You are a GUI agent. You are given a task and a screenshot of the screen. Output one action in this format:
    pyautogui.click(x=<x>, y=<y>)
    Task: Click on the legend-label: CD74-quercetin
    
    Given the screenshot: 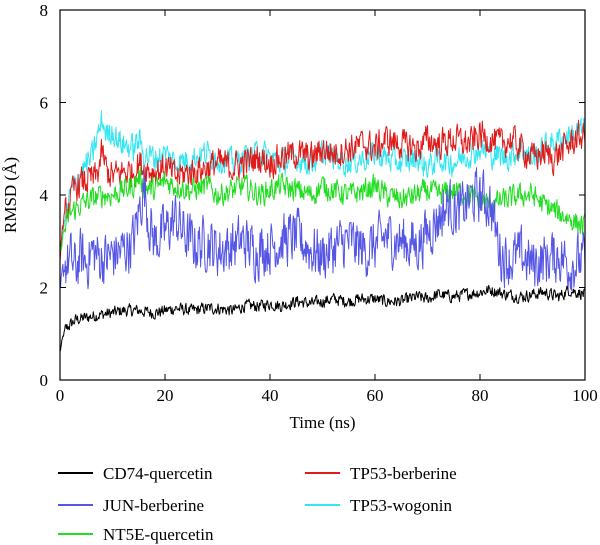 What is the action you would take?
    pyautogui.click(x=158, y=473)
    